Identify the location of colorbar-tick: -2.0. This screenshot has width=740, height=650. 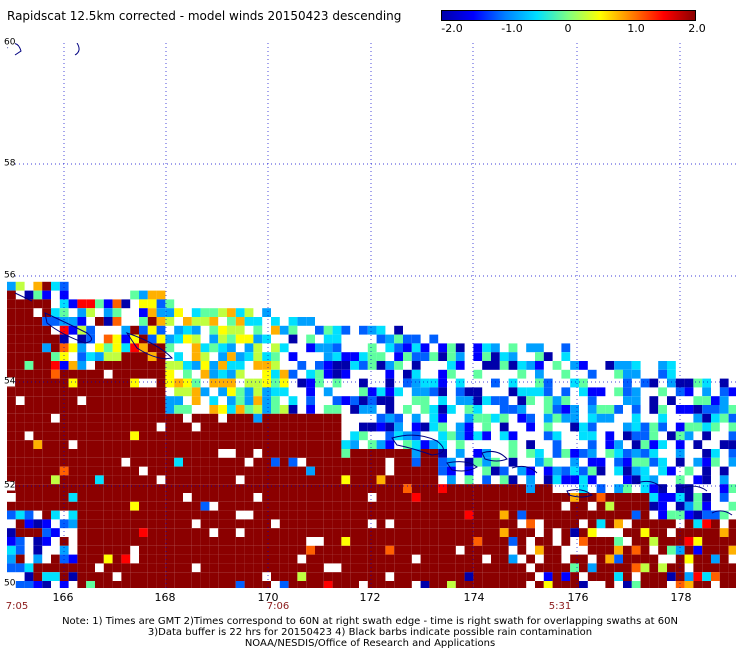
(452, 28).